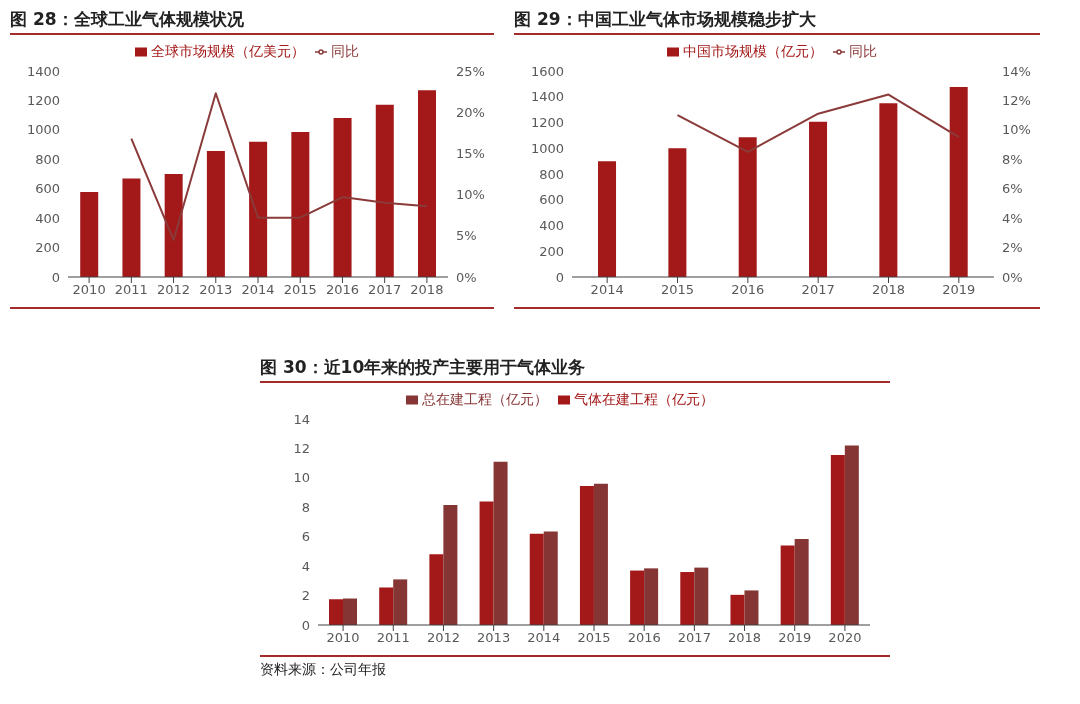 The image size is (1080, 704). What do you see at coordinates (228, 51) in the screenshot?
I see `legend-label: 全球市场规模（亿美元）` at bounding box center [228, 51].